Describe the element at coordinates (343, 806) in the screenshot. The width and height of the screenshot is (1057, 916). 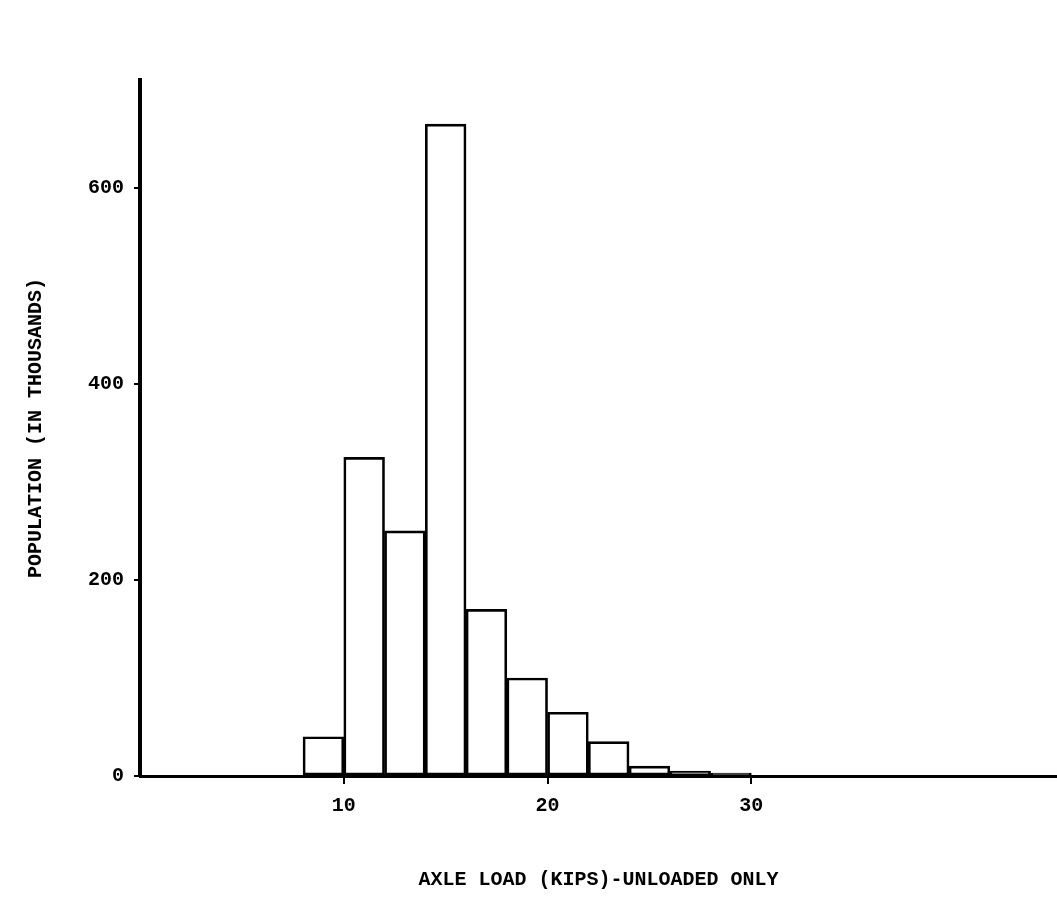
I see `x-tick-label: 10` at that location.